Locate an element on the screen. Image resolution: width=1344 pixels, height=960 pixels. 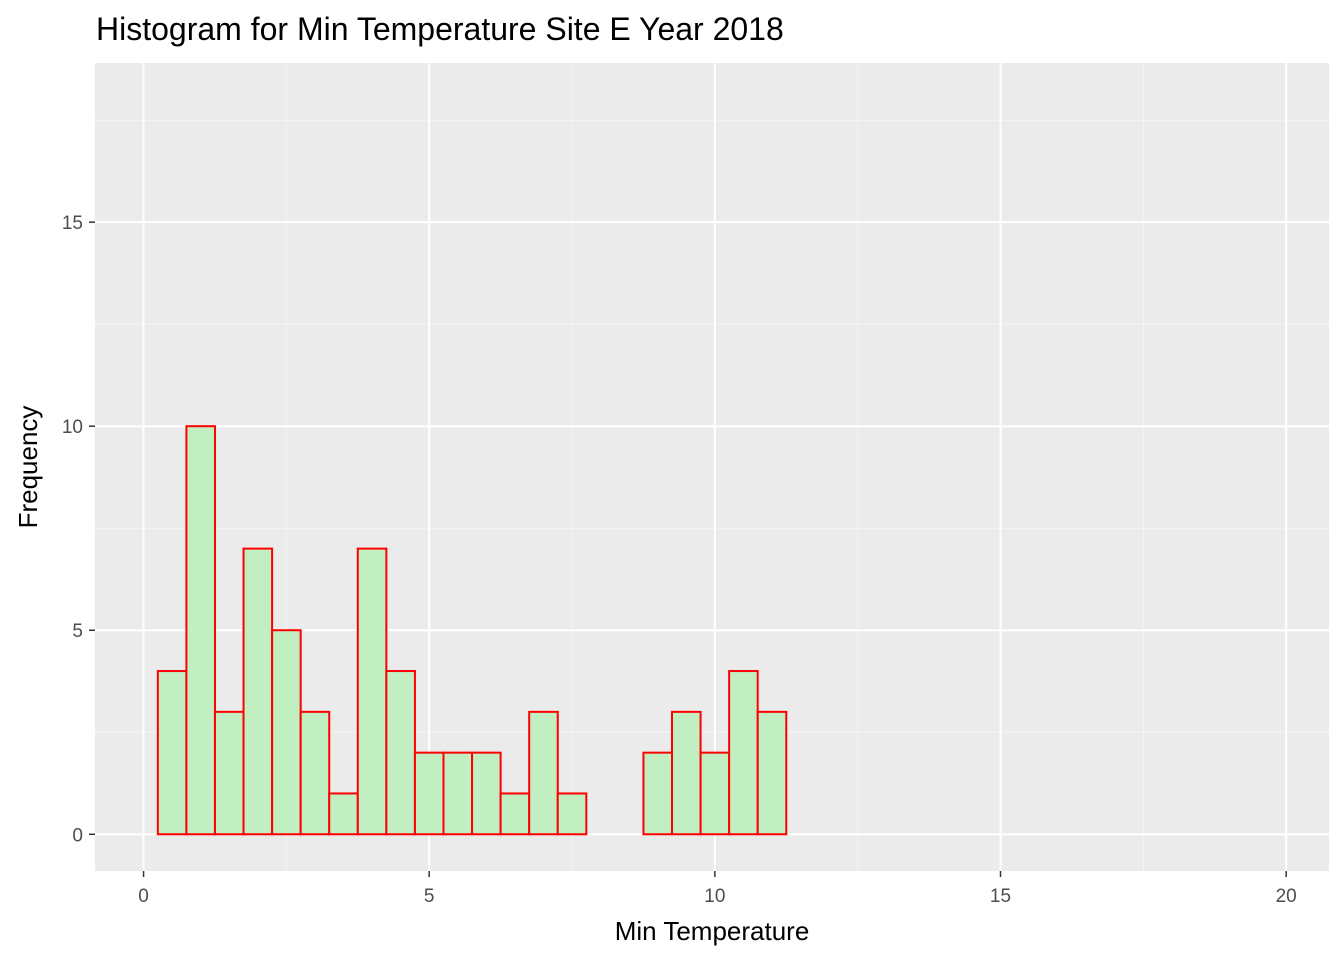
y-tick-label: 0 is located at coordinates (77, 835).